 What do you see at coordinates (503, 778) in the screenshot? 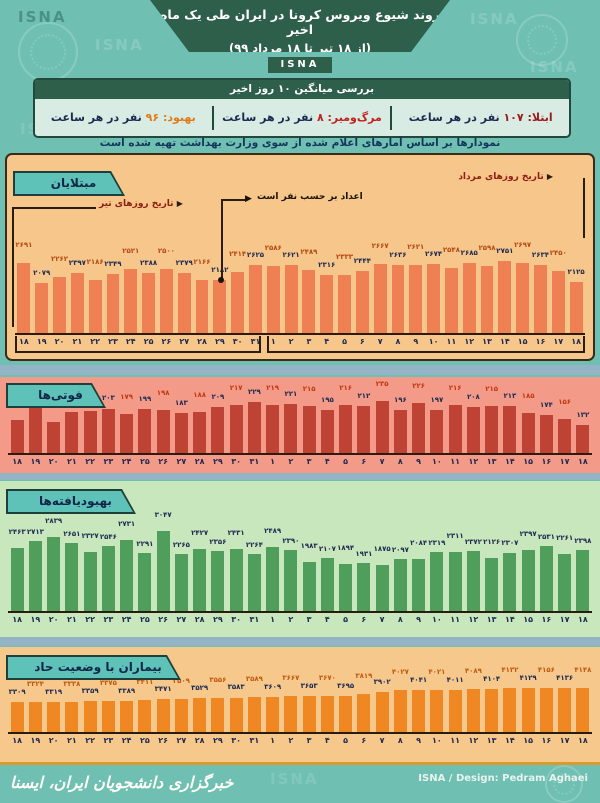
I see `design-credit: ISNA / Design: Pedram Aghaei` at bounding box center [503, 778].